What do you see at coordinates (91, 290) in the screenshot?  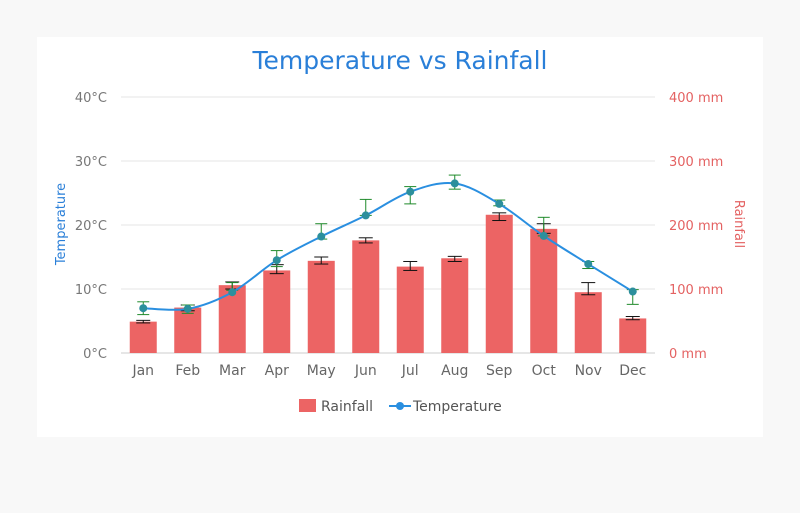 I see `left-tick-label: 10°C` at bounding box center [91, 290].